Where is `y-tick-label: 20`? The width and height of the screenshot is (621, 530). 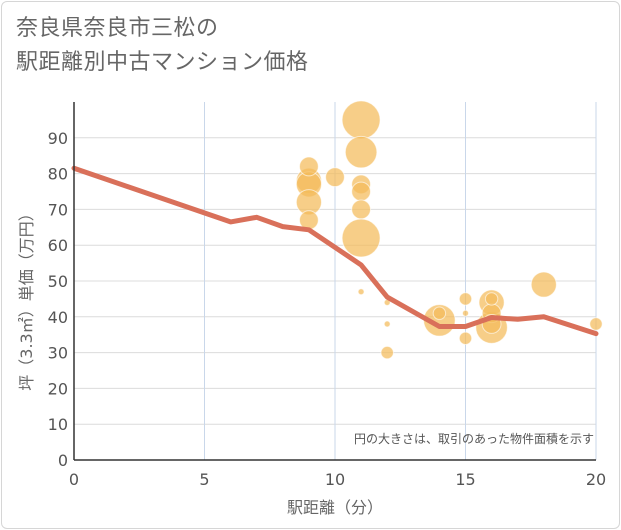 y-tick-label: 20 is located at coordinates (58, 388).